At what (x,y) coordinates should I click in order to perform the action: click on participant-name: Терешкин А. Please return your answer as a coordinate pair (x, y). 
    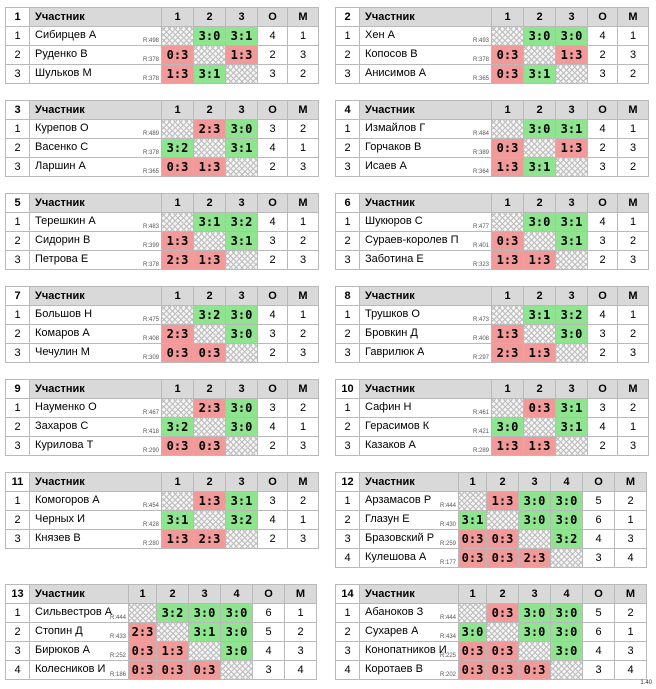
    Looking at the image, I should click on (65, 220).